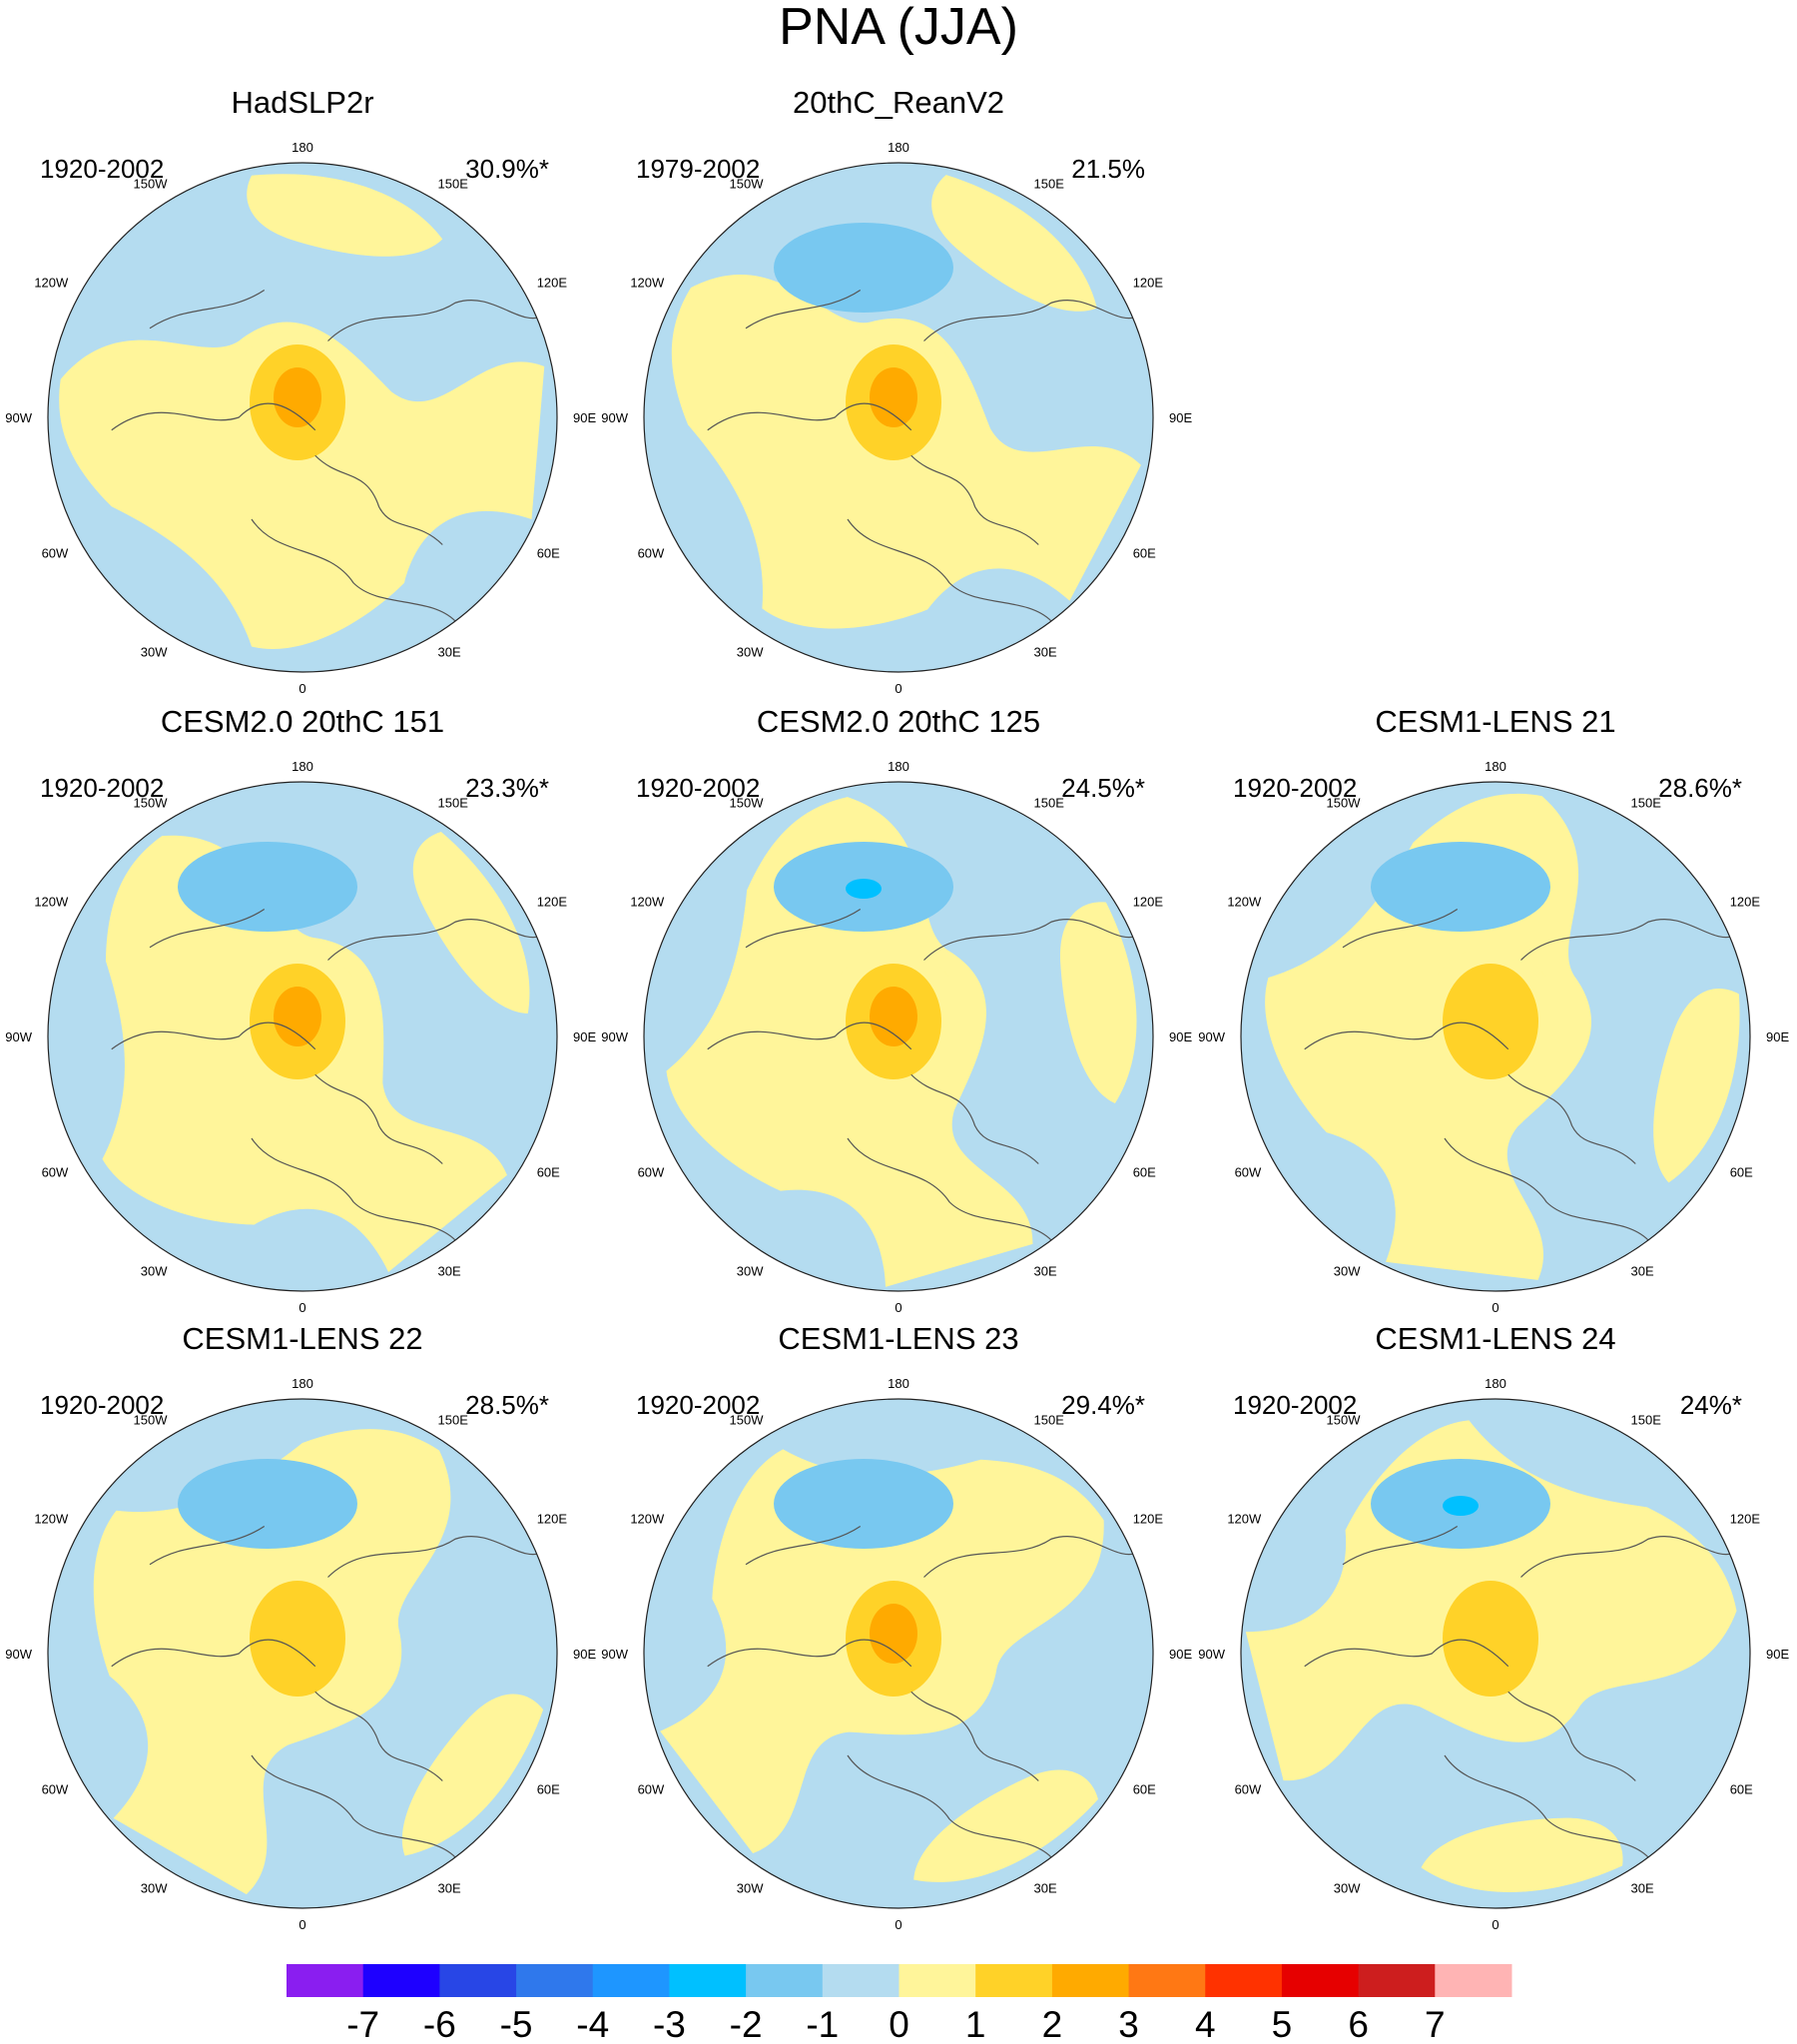 The height and width of the screenshot is (2044, 1797). I want to click on colorbar-label: -1, so click(822, 2024).